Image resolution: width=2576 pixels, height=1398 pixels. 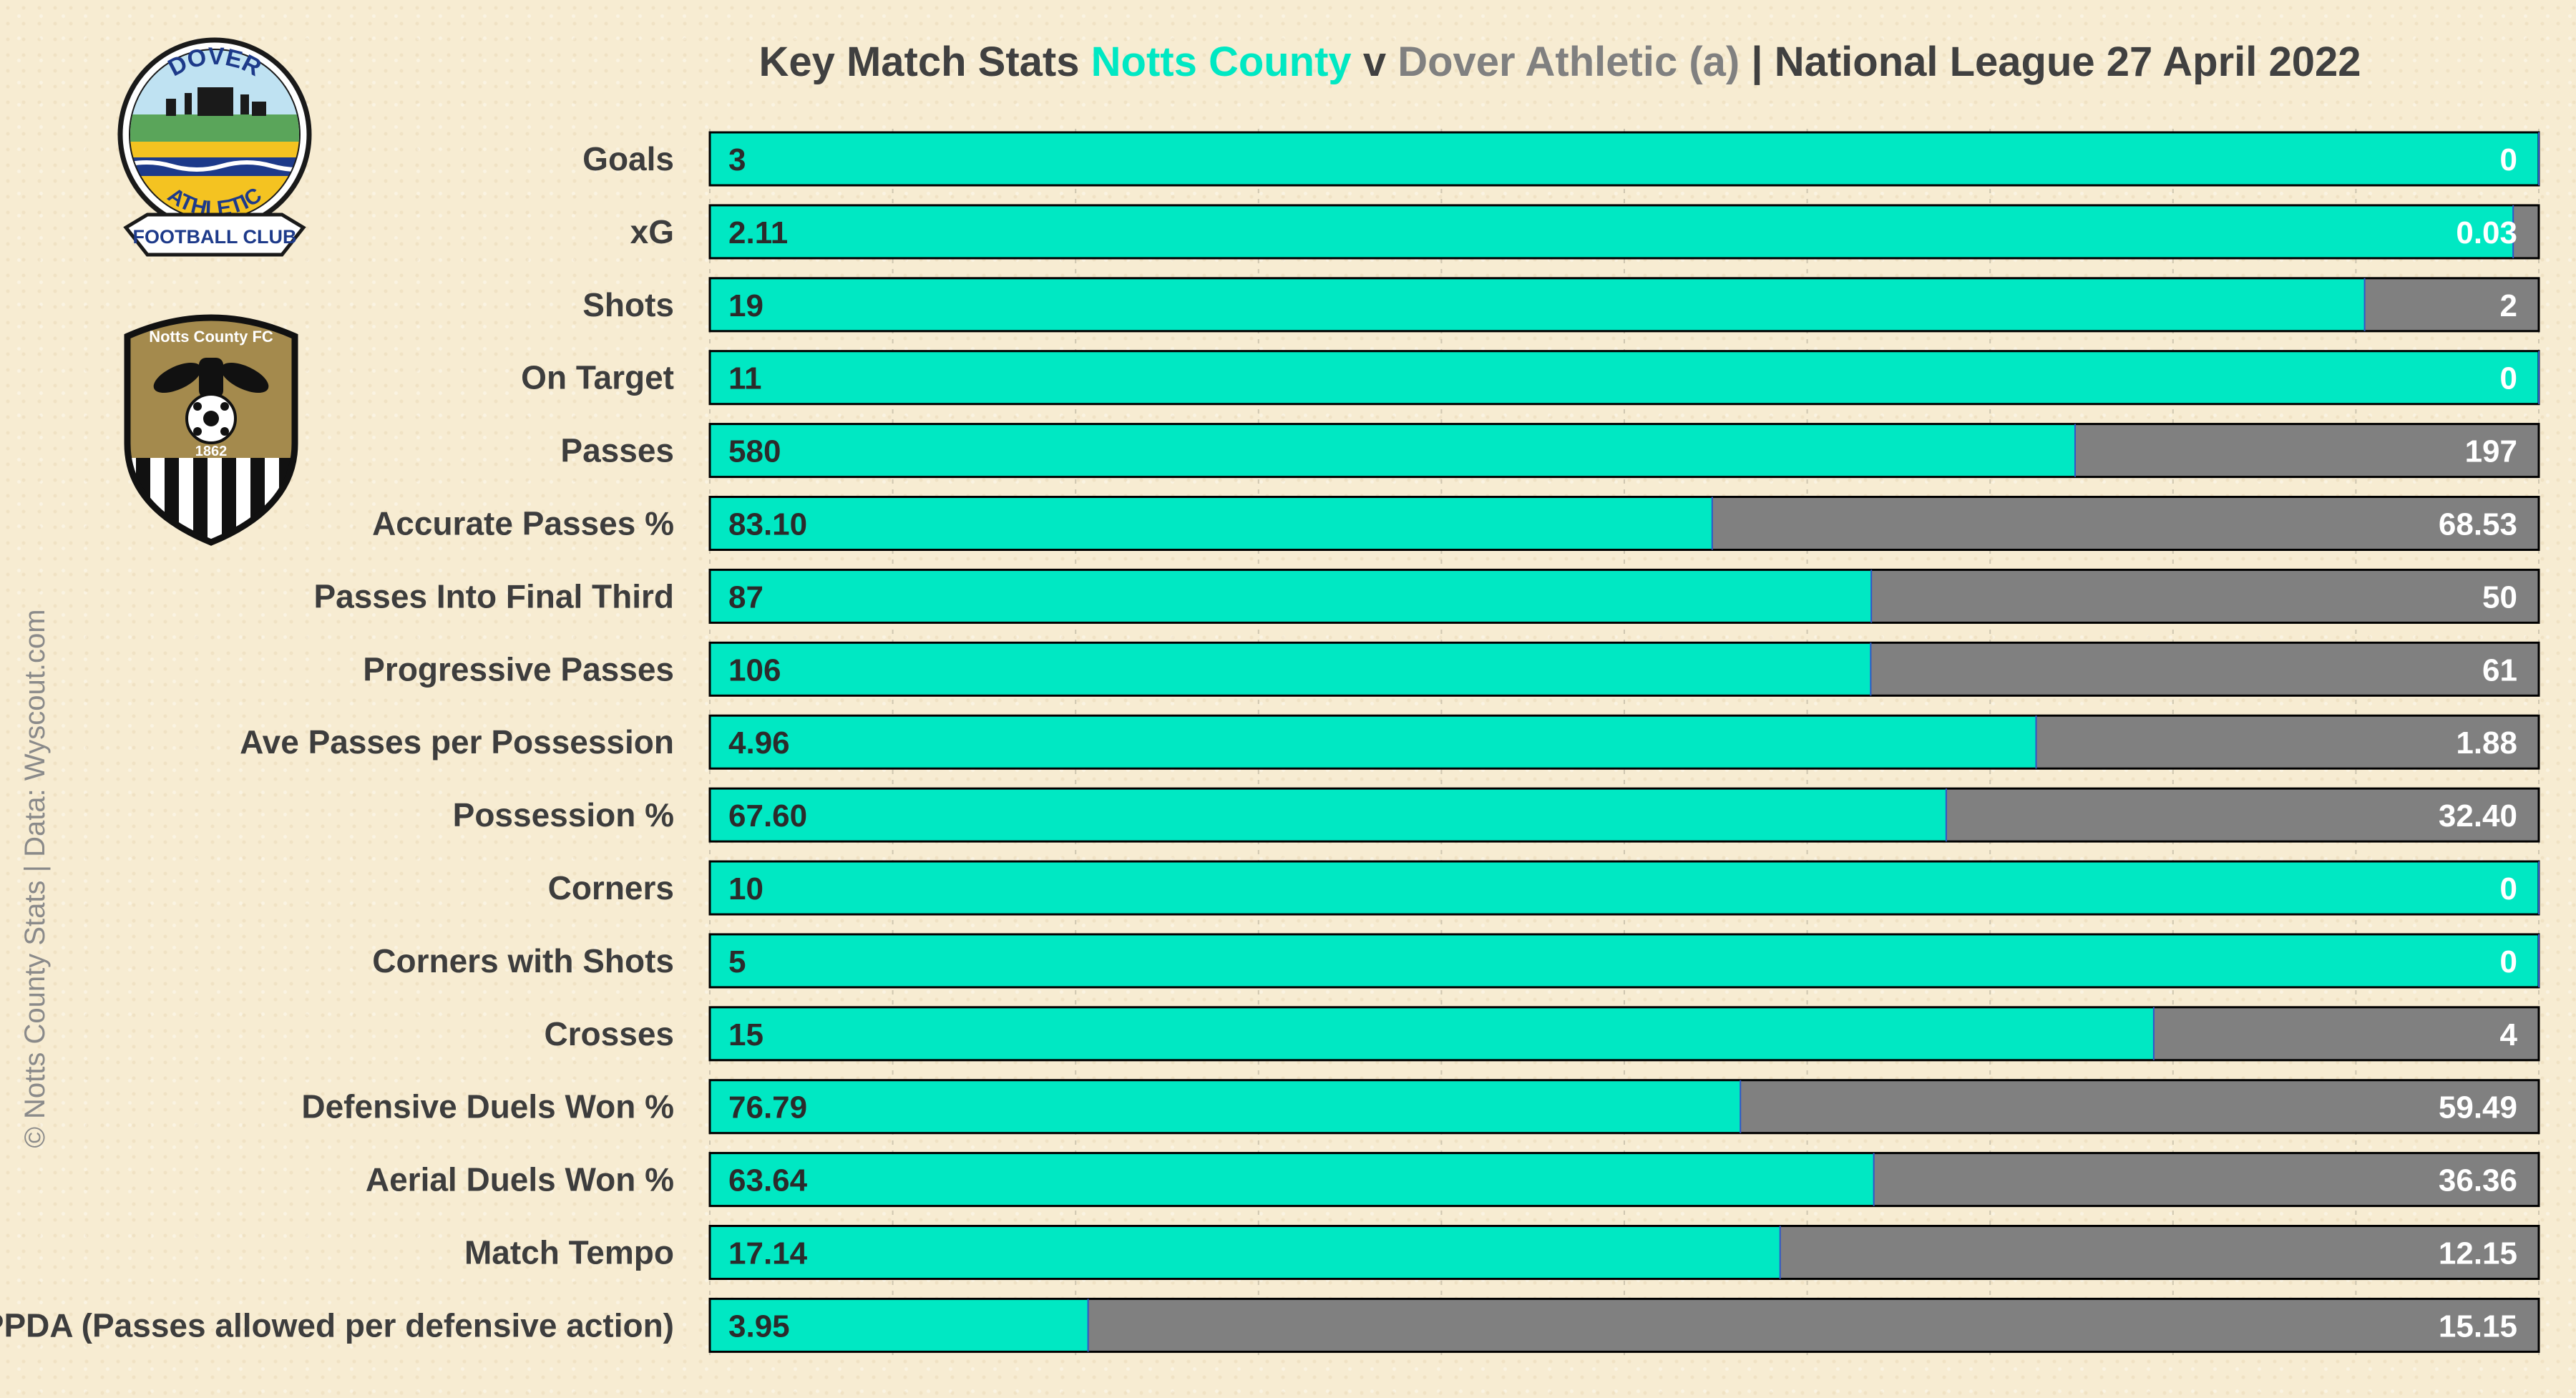 What do you see at coordinates (523, 523) in the screenshot?
I see `category-label: Accurate Passes %` at bounding box center [523, 523].